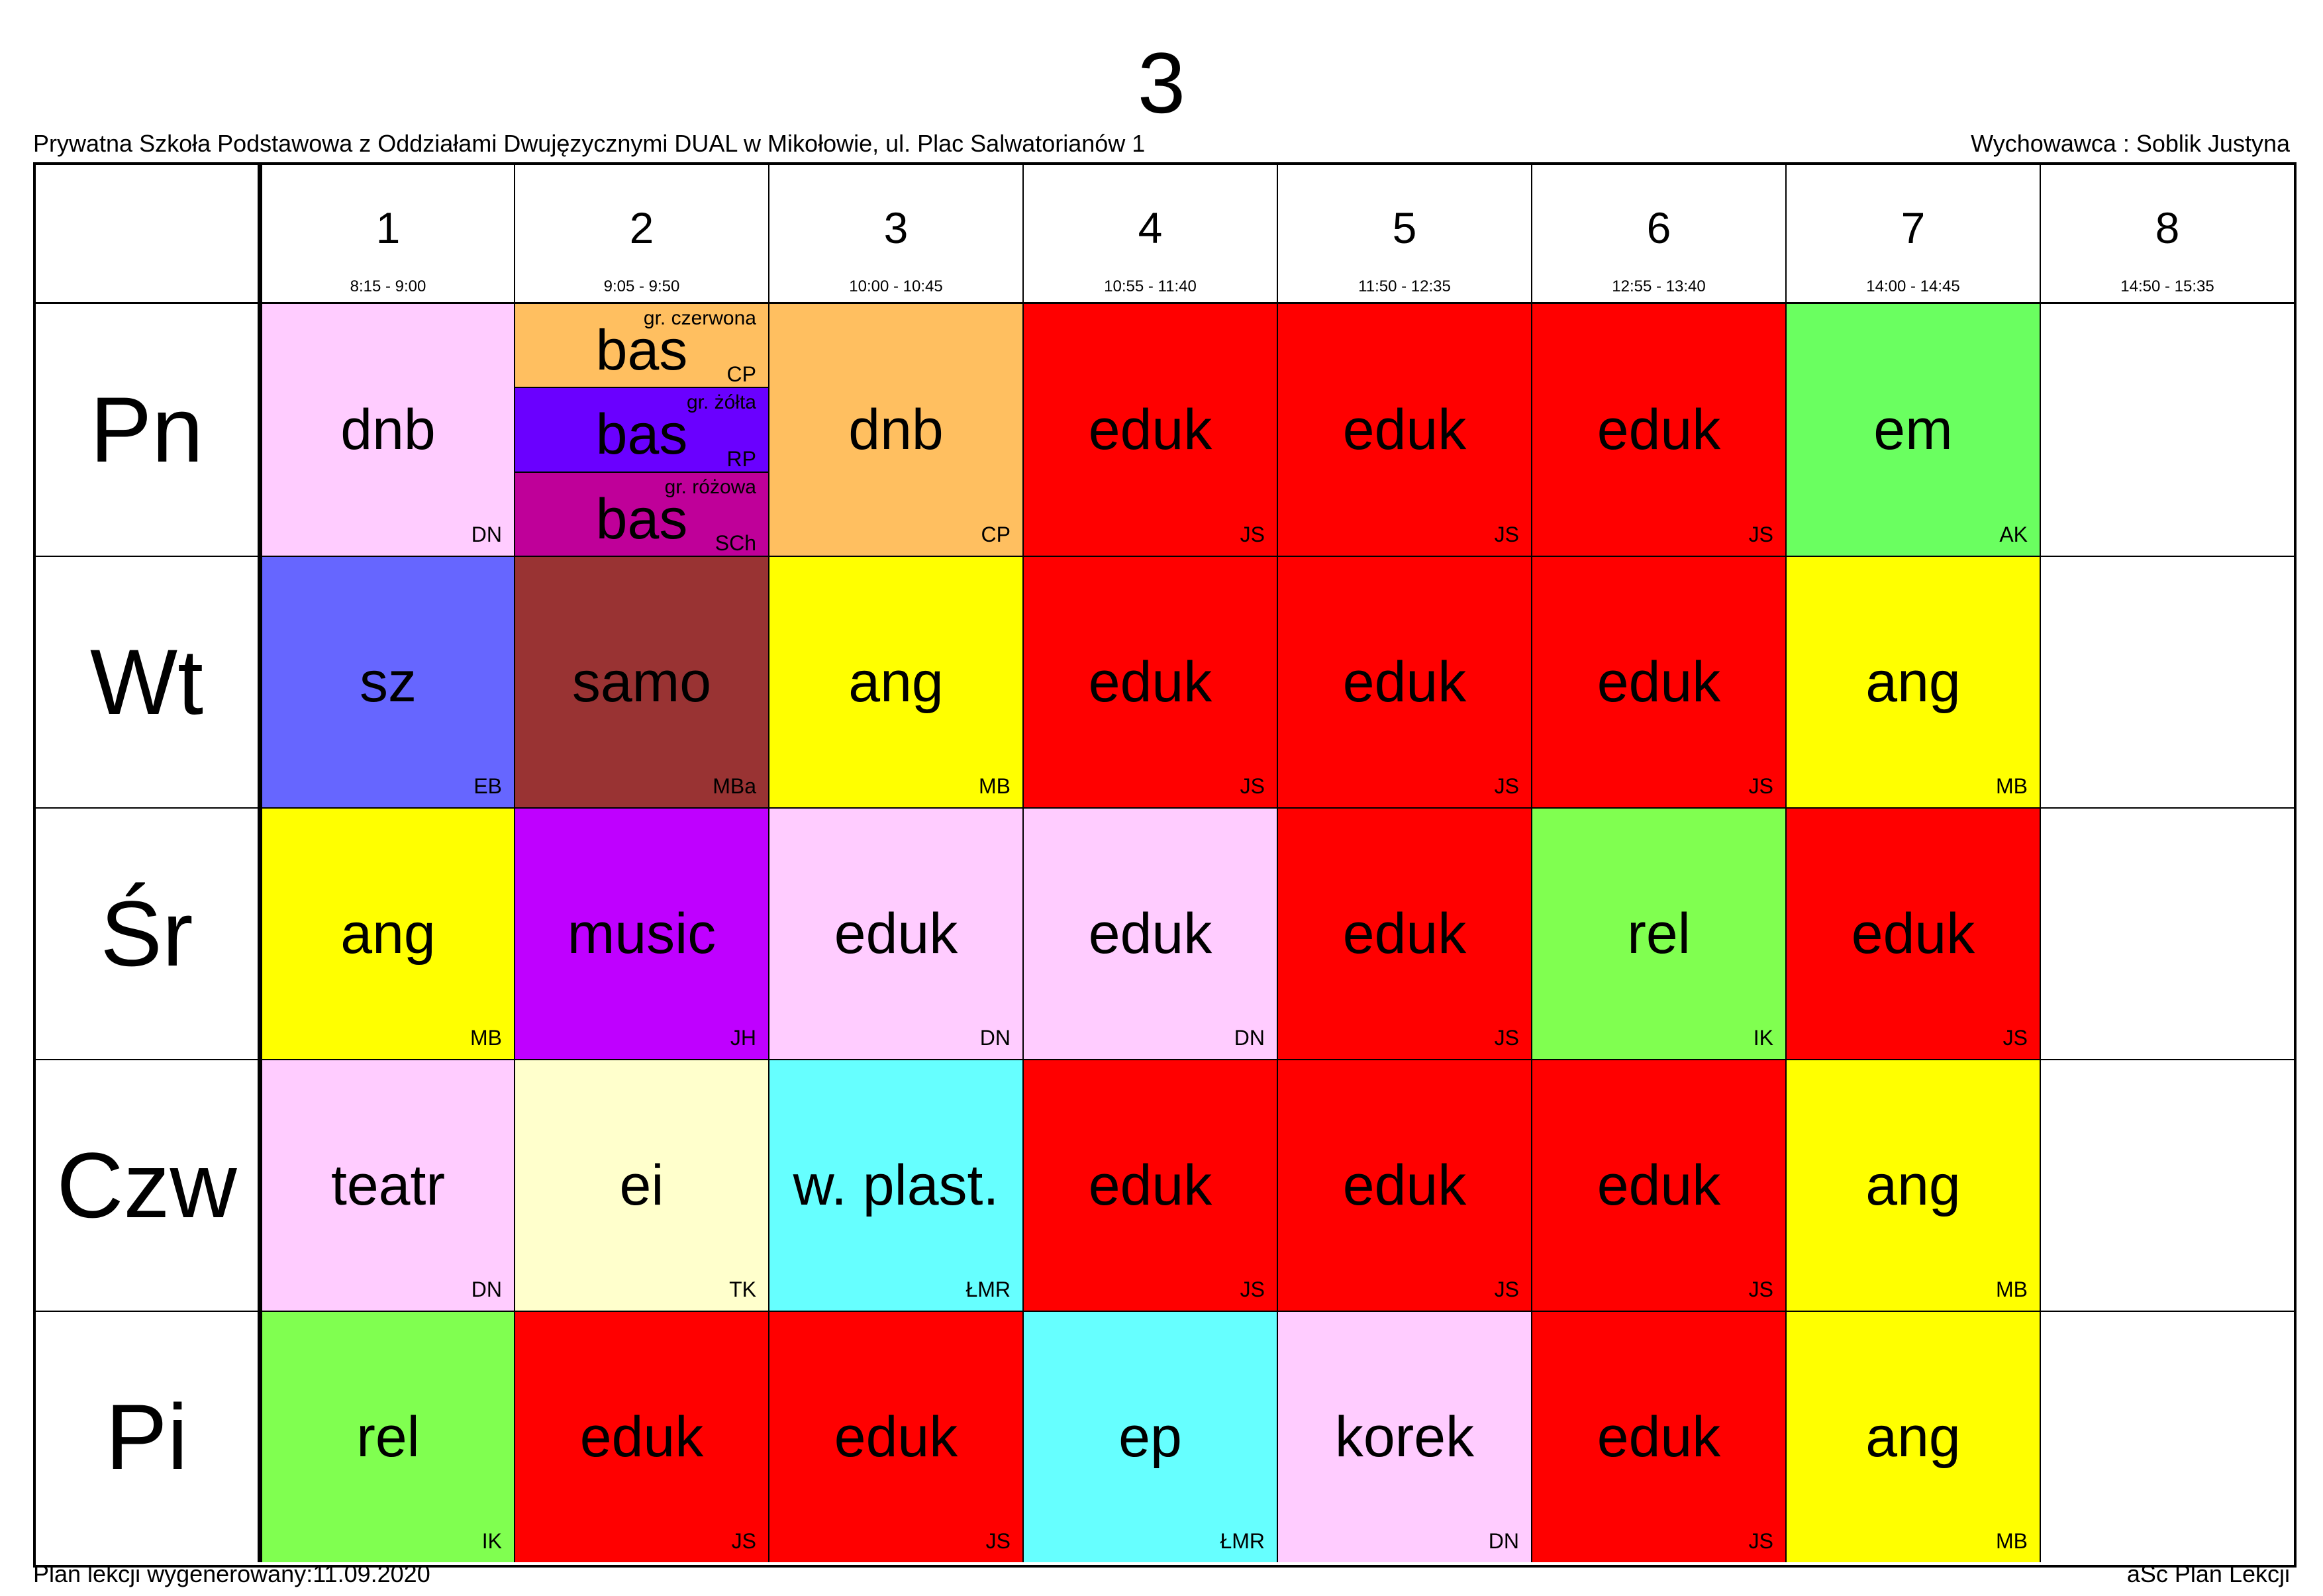  What do you see at coordinates (148, 234) in the screenshot?
I see `grid-corner` at bounding box center [148, 234].